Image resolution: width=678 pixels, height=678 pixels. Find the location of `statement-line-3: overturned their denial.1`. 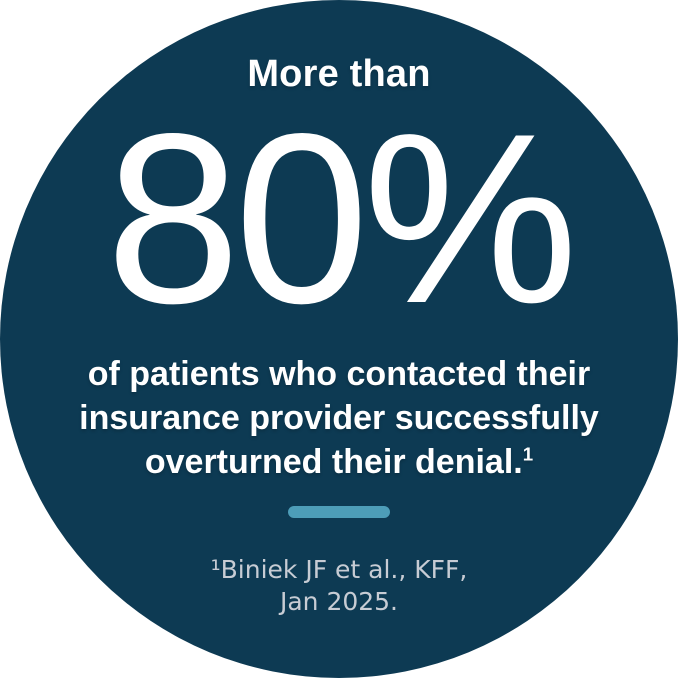

statement-line-3: overturned their denial.1 is located at coordinates (339, 462).